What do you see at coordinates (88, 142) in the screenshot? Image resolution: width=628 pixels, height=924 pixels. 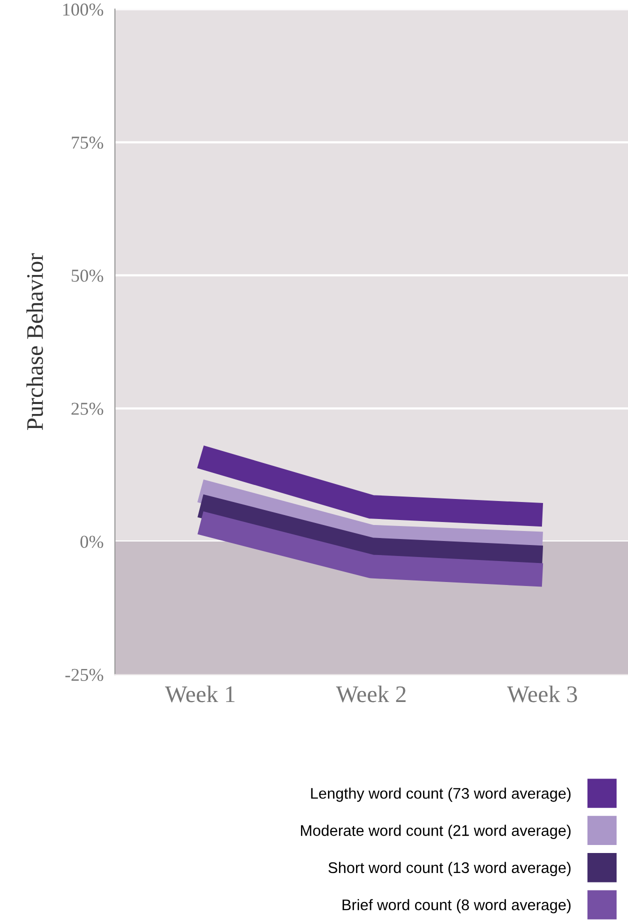 I see `y-tick-label: 75%` at bounding box center [88, 142].